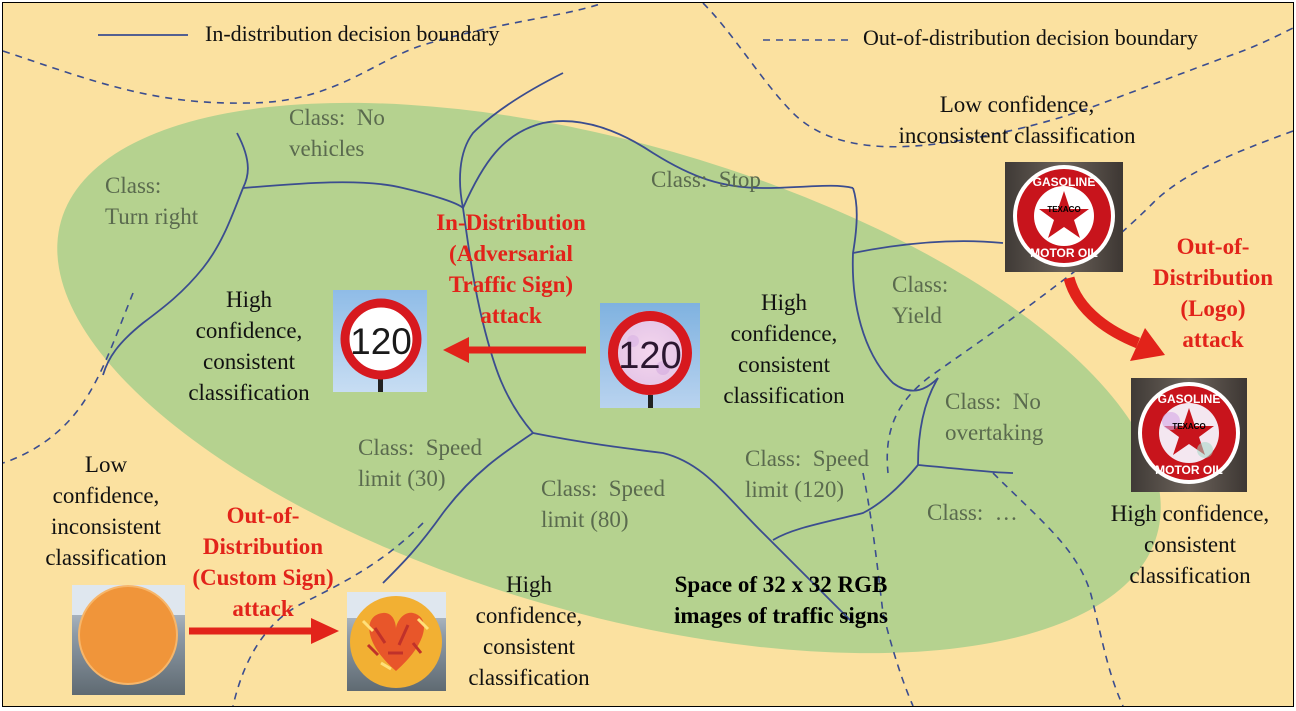  Describe the element at coordinates (456, 350) in the screenshot. I see `in-distribution-arrowhead` at that location.